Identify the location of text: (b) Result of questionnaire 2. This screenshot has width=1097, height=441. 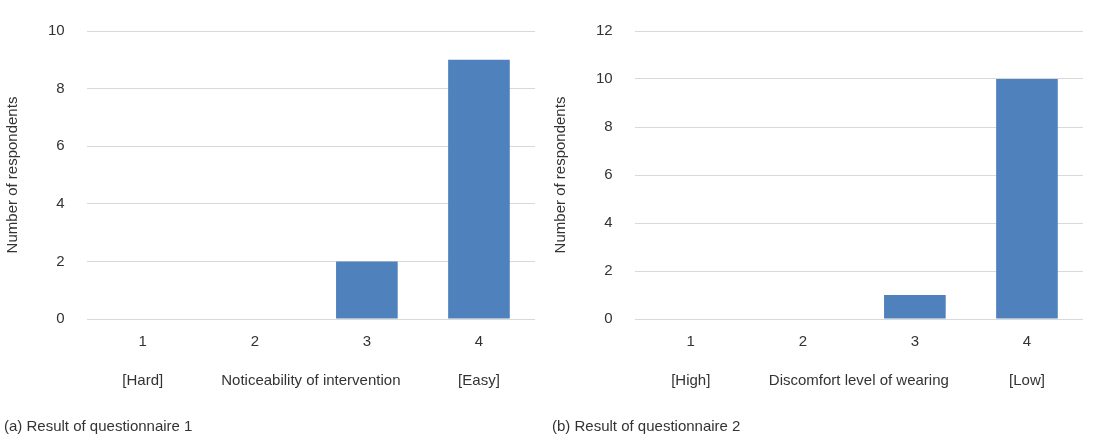
(647, 425).